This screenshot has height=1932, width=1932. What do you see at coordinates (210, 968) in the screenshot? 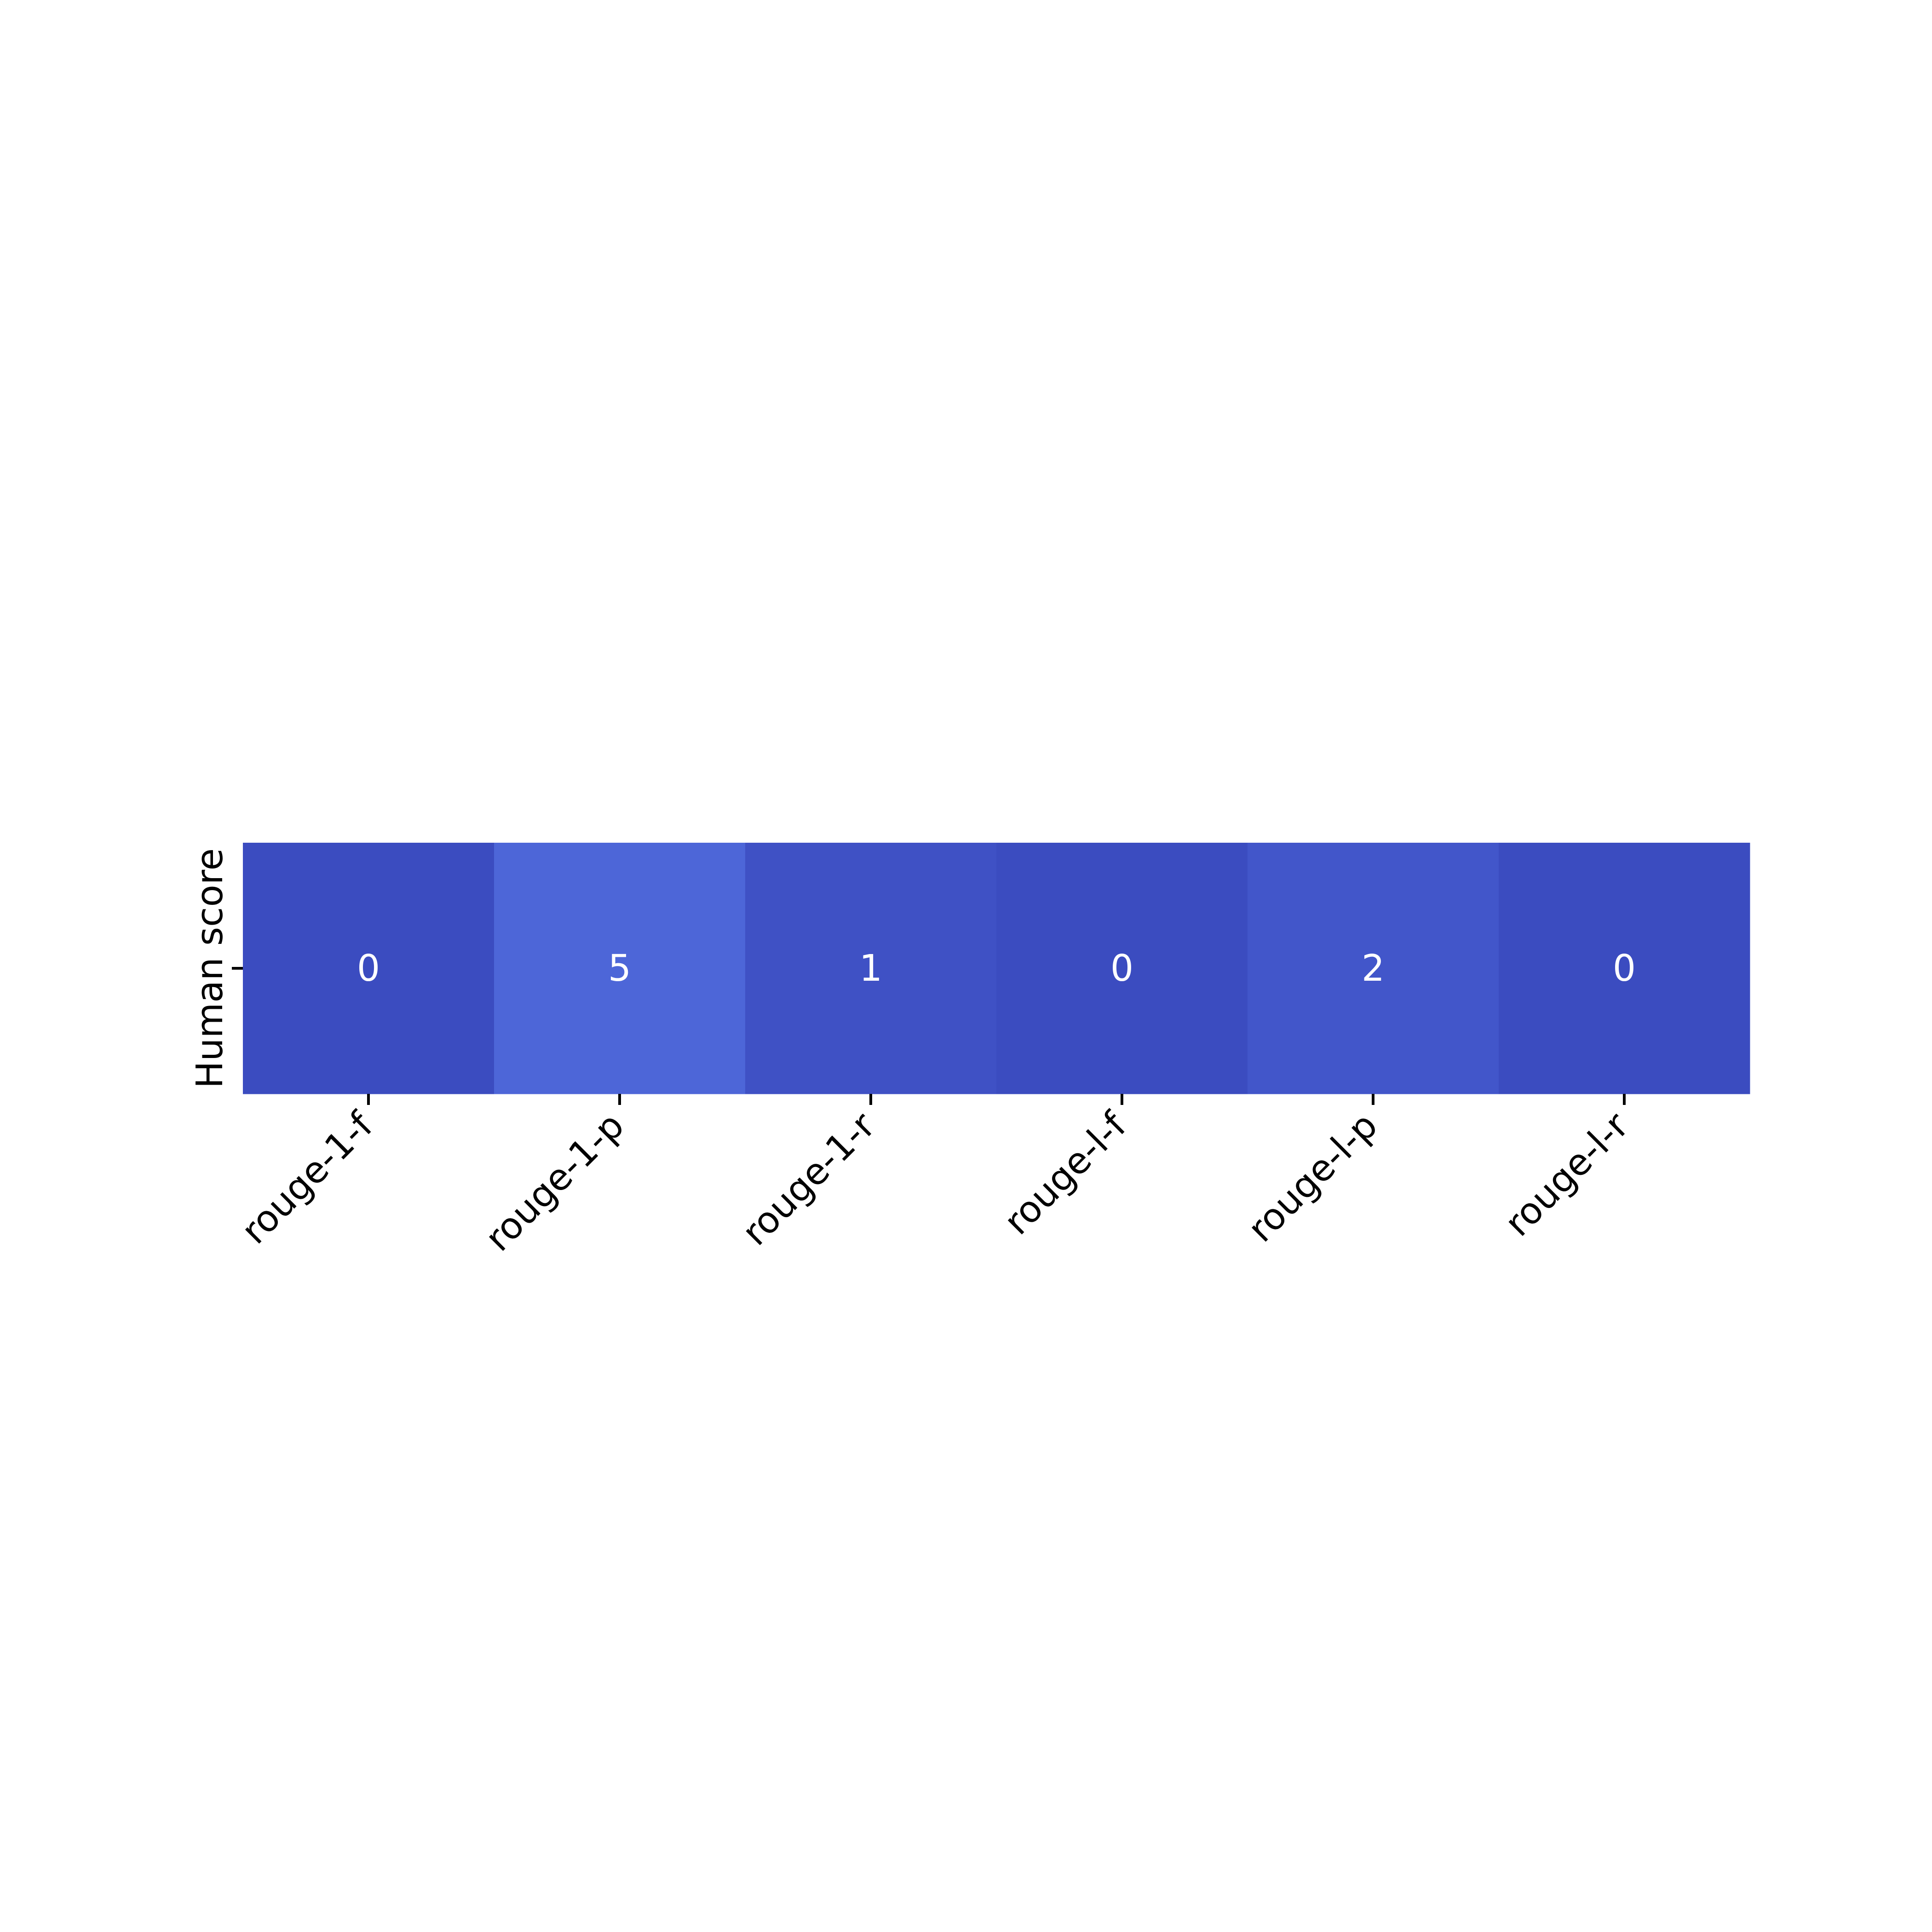
I see `y-tick-label-0: Human score` at bounding box center [210, 968].